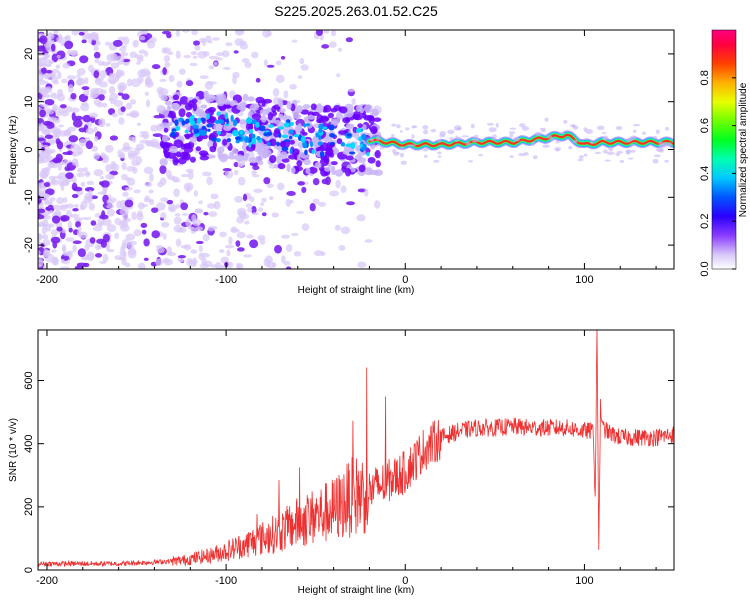 This screenshot has height=600, width=750. I want to click on spectrogram-ytick-label: 20, so click(29, 54).